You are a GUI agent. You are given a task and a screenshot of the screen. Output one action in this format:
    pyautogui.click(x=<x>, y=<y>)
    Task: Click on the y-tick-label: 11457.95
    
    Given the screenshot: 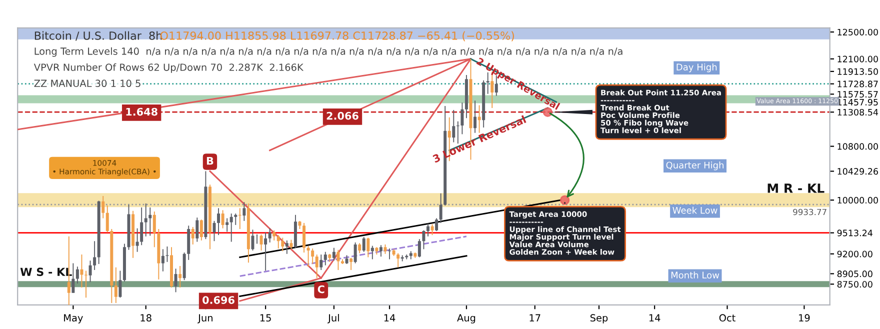 What is the action you would take?
    pyautogui.click(x=858, y=102)
    